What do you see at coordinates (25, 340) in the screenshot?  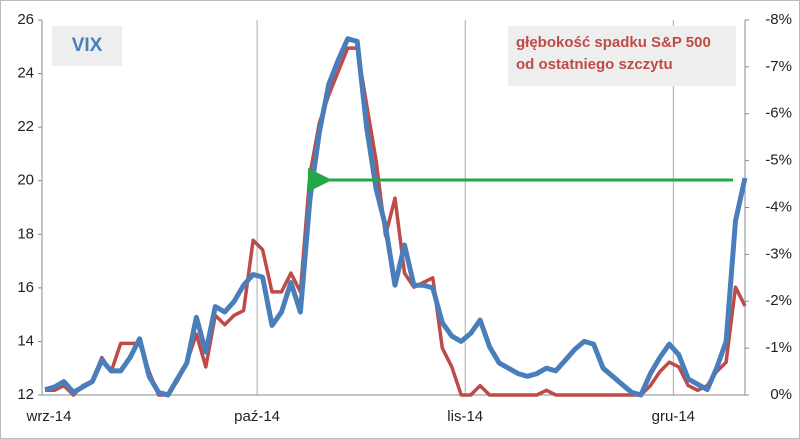 I see `y-tick-label: 14` at bounding box center [25, 340].